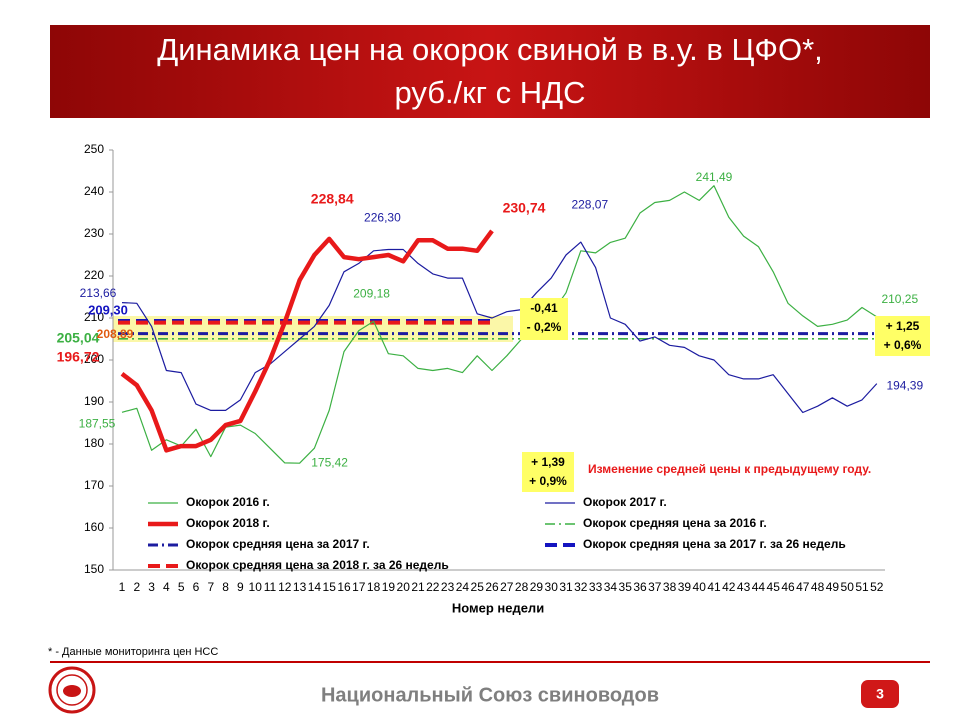 This screenshot has height=727, width=979. I want to click on x-tick-label: 42, so click(729, 587).